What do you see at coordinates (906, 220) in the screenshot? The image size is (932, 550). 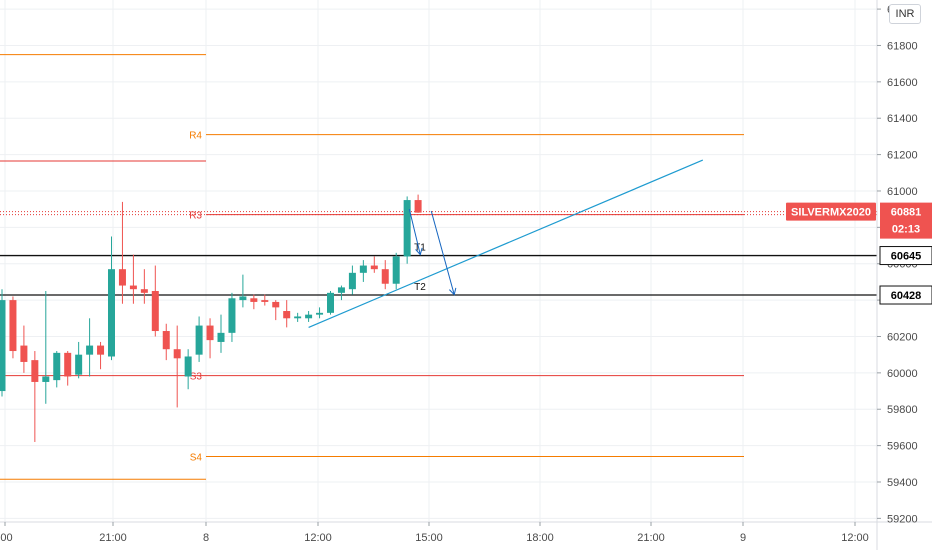 I see `last-price-tag-bg` at bounding box center [906, 220].